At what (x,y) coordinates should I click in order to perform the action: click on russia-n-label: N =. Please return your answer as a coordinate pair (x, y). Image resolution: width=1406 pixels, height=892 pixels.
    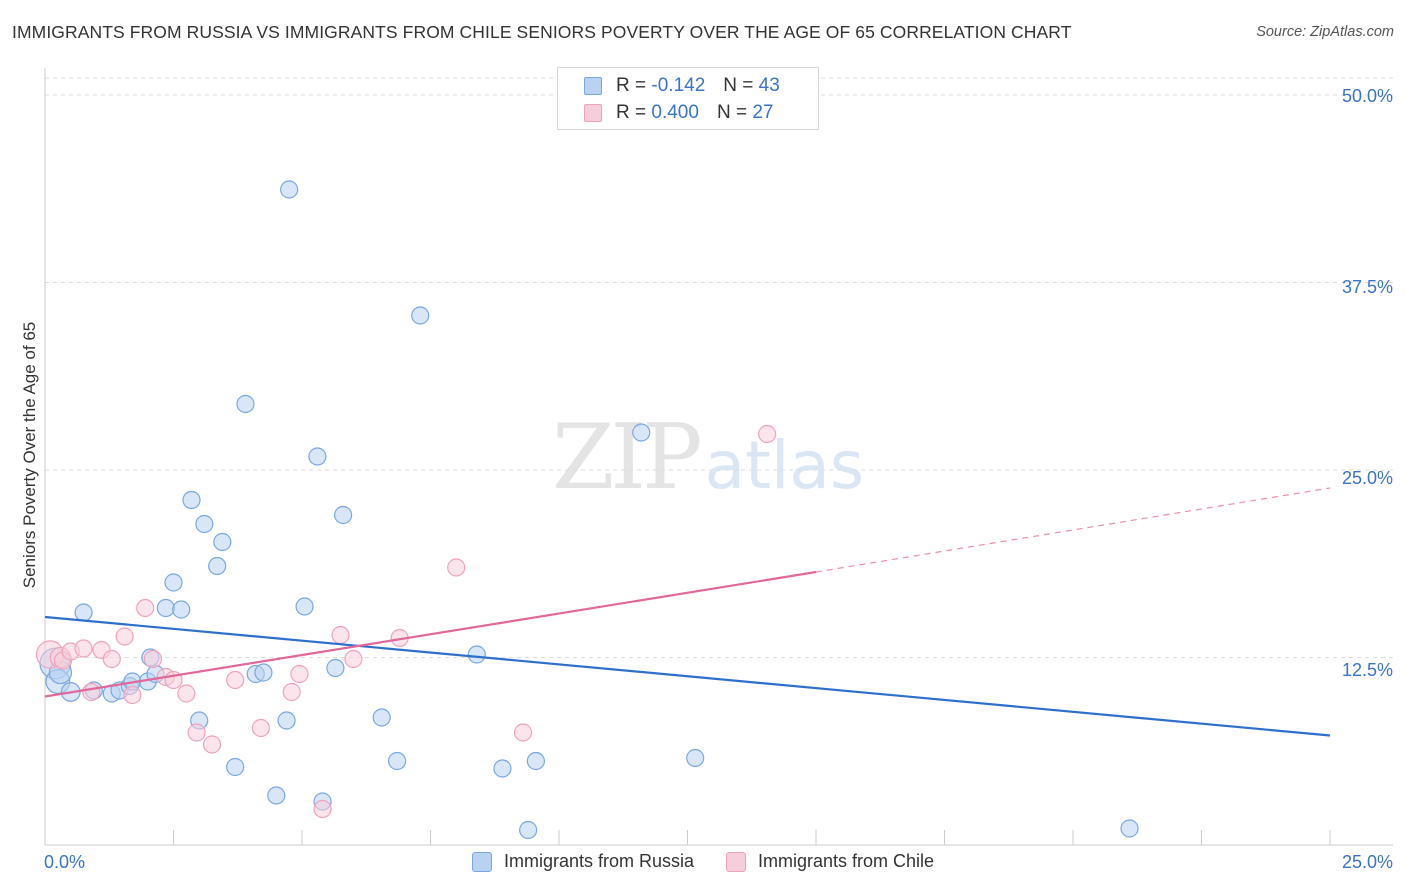
    Looking at the image, I should click on (738, 85).